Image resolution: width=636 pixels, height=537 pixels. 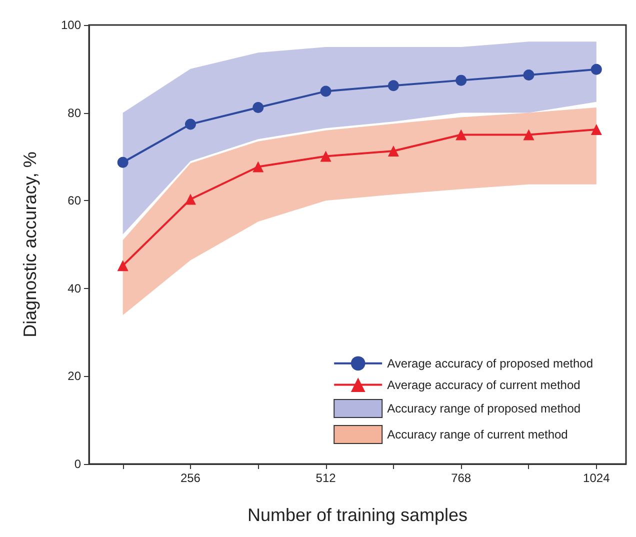 What do you see at coordinates (75, 288) in the screenshot?
I see `y-tick-label: 40` at bounding box center [75, 288].